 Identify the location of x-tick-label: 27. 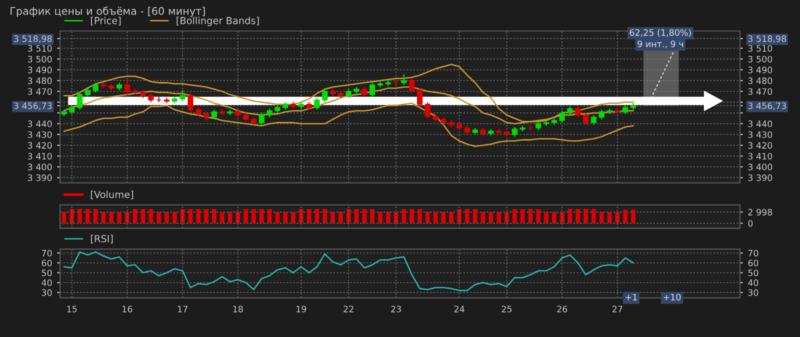
(617, 309).